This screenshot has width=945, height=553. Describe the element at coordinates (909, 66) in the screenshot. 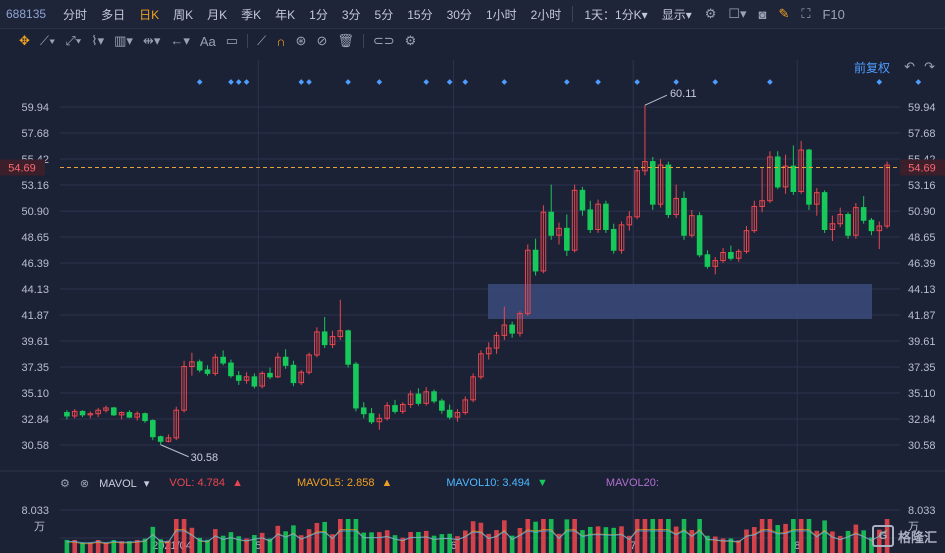

I see `undo-icon: ↶` at that location.